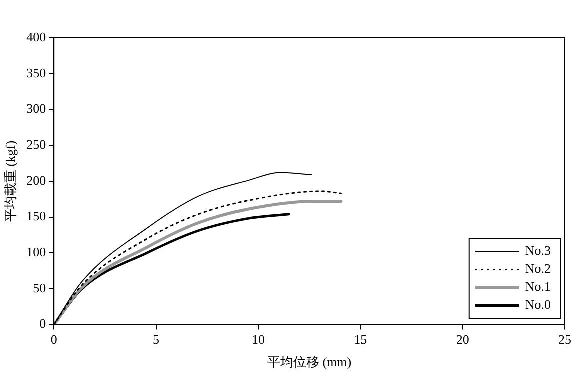 The image size is (577, 375). Describe the element at coordinates (43, 324) in the screenshot. I see `y-tick-label: 0` at that location.